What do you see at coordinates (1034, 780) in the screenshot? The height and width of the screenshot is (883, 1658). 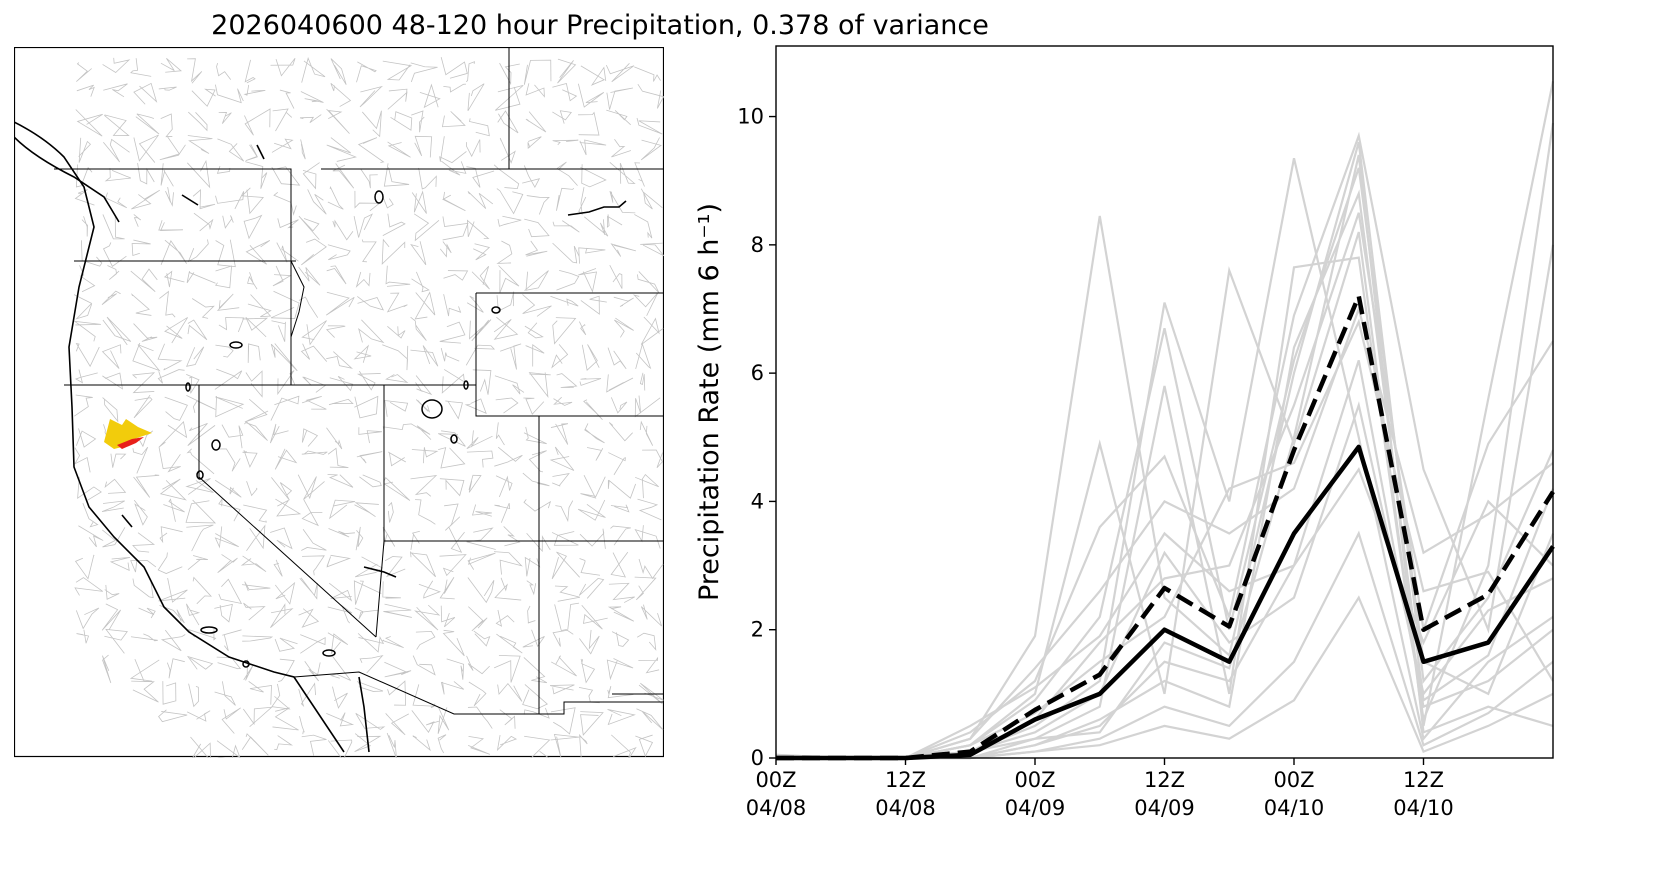 I see `x-tick-label-time: 00Z` at bounding box center [1034, 780].